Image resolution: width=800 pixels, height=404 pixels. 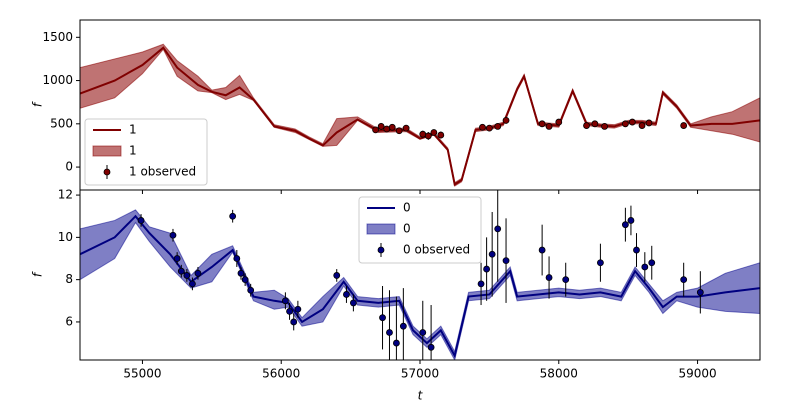 What do you see at coordinates (69, 167) in the screenshot?
I see `y-tick-label: 0` at bounding box center [69, 167].